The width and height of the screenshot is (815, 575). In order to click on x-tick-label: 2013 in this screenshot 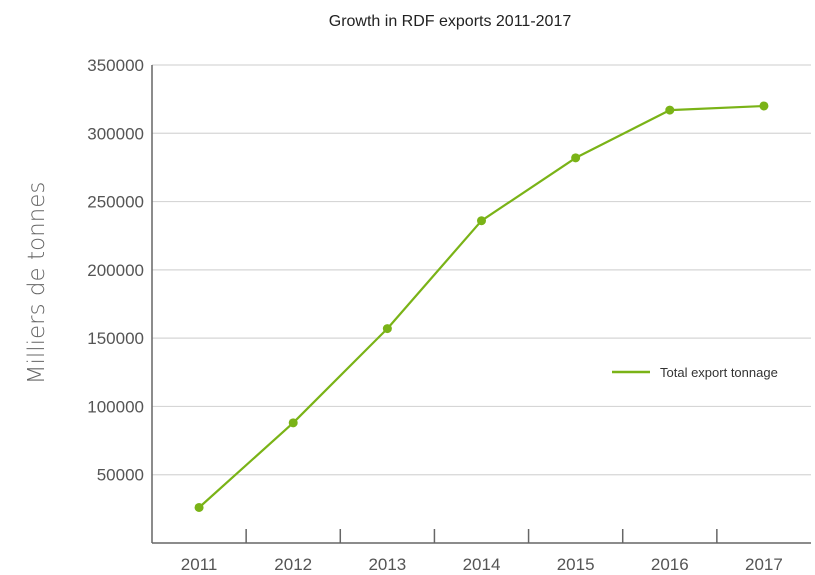, I will do `click(387, 564)`.